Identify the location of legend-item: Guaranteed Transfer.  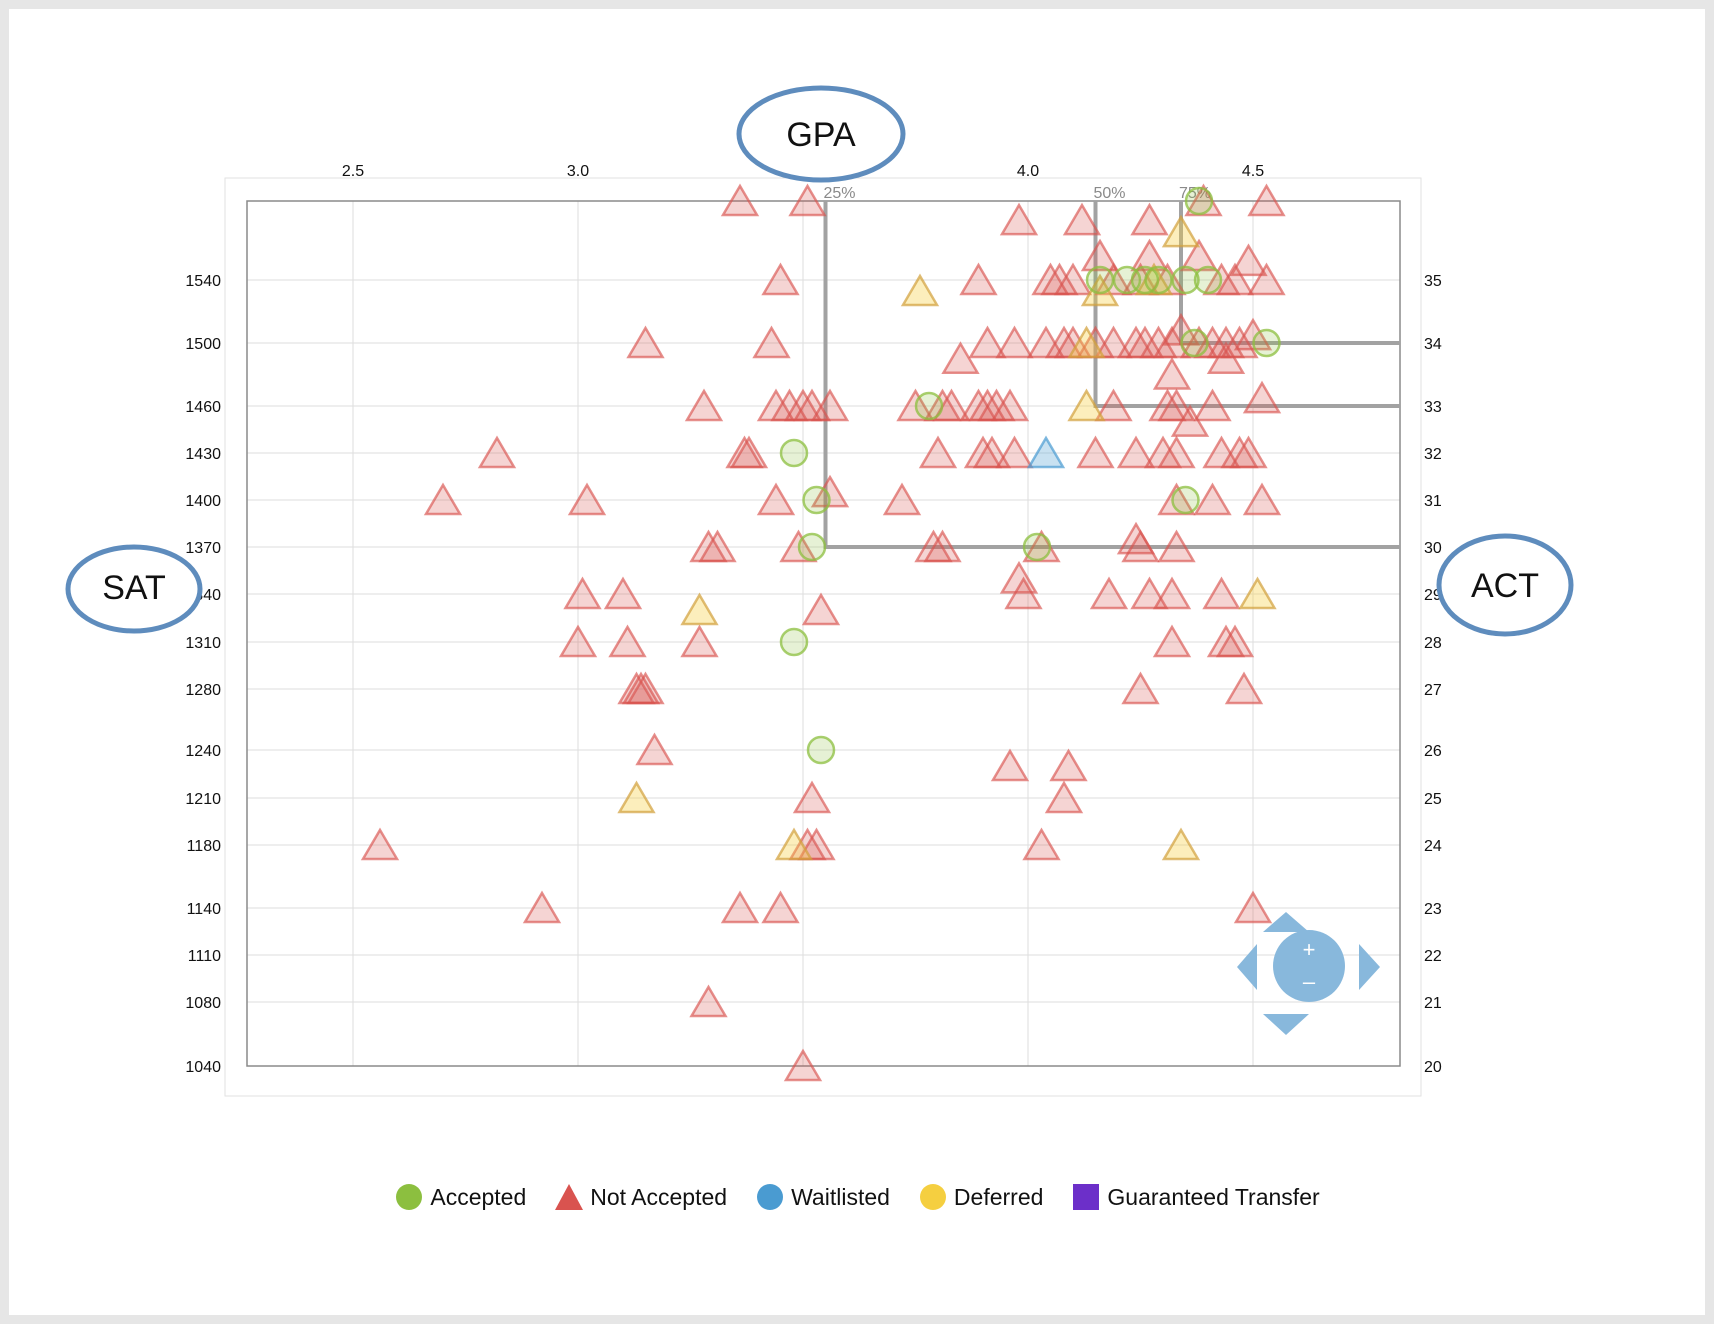
(1195, 1197).